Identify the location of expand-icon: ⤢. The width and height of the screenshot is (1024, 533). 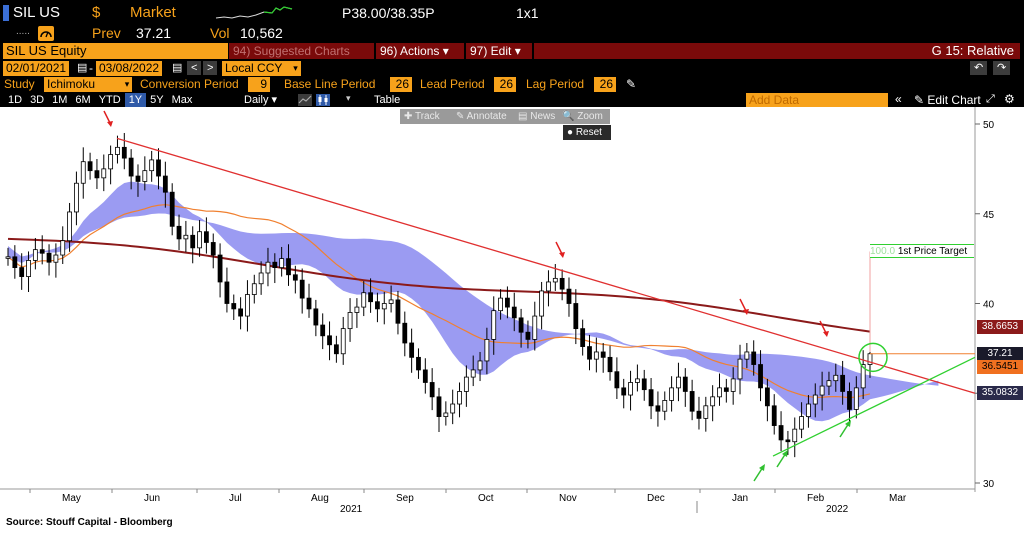
(990, 99).